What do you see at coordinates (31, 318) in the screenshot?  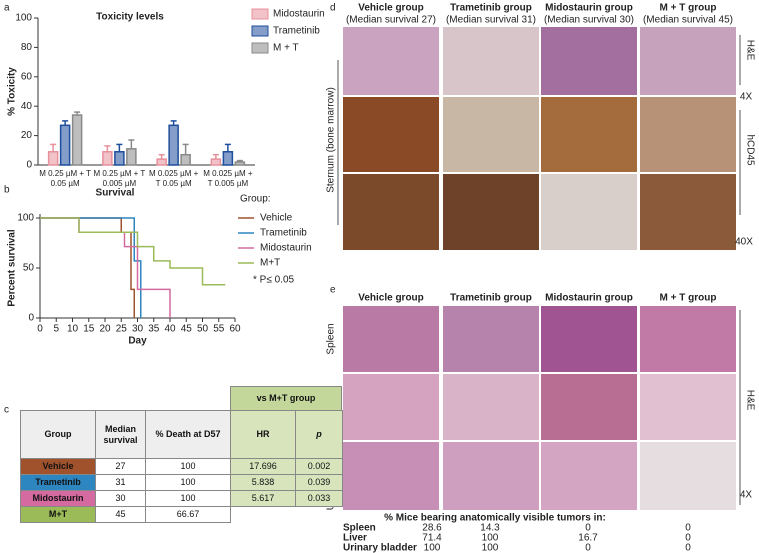 I see `y-tick-label: 0` at bounding box center [31, 318].